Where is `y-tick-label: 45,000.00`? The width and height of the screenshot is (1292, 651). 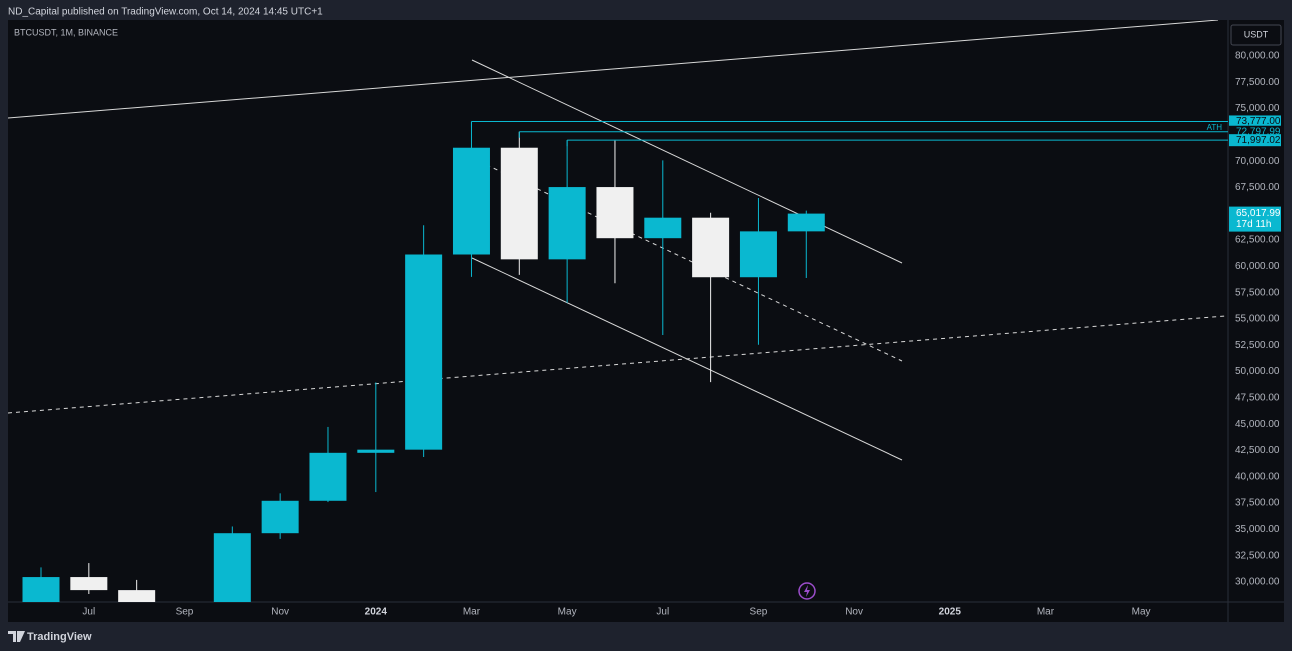 y-tick-label: 45,000.00 is located at coordinates (1257, 424).